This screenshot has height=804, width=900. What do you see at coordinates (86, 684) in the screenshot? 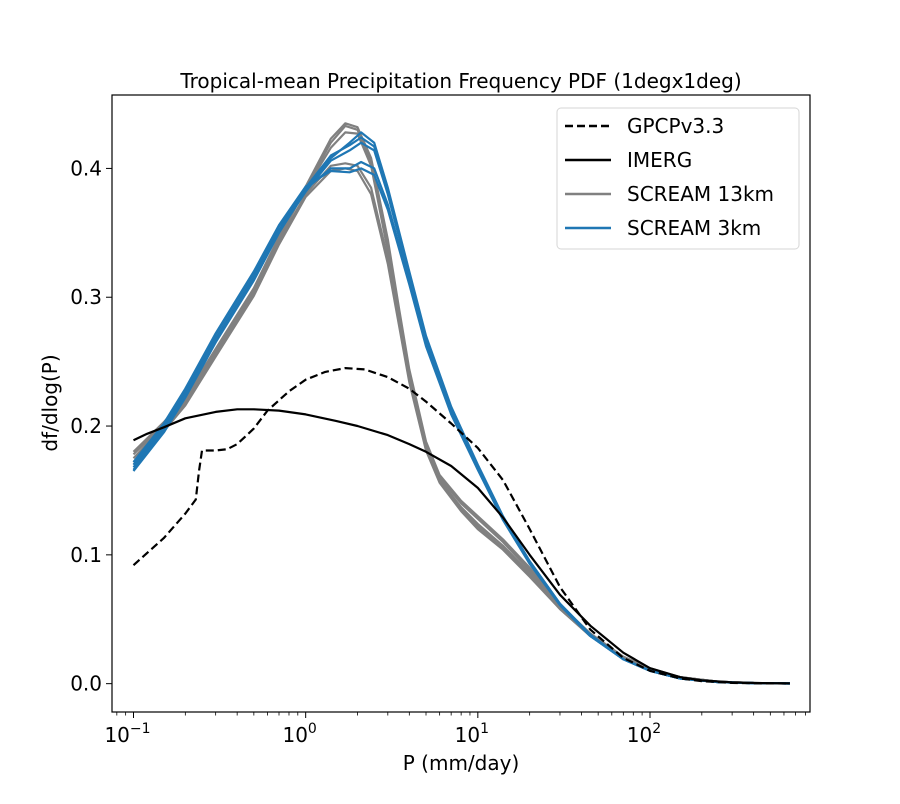
I see `y-tick-label: 0.0` at bounding box center [86, 684].